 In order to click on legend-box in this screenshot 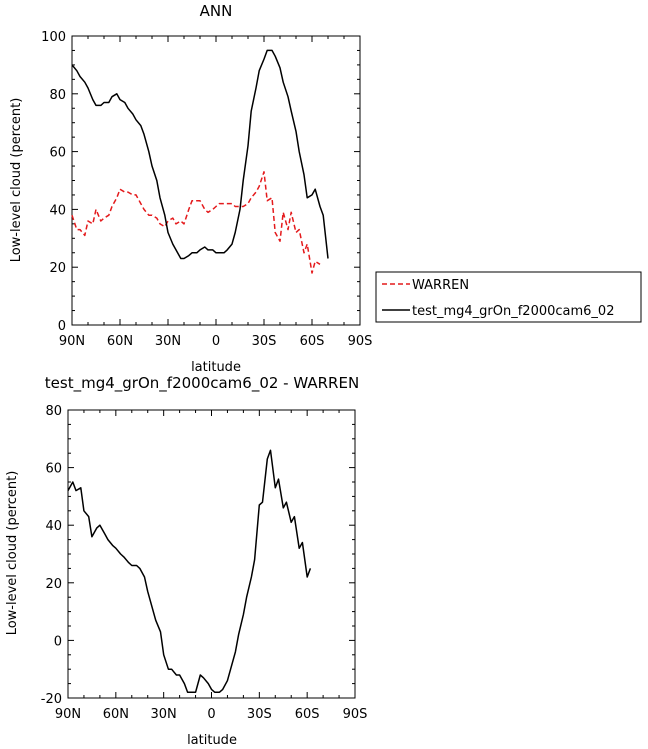, I will do `click(508, 297)`.